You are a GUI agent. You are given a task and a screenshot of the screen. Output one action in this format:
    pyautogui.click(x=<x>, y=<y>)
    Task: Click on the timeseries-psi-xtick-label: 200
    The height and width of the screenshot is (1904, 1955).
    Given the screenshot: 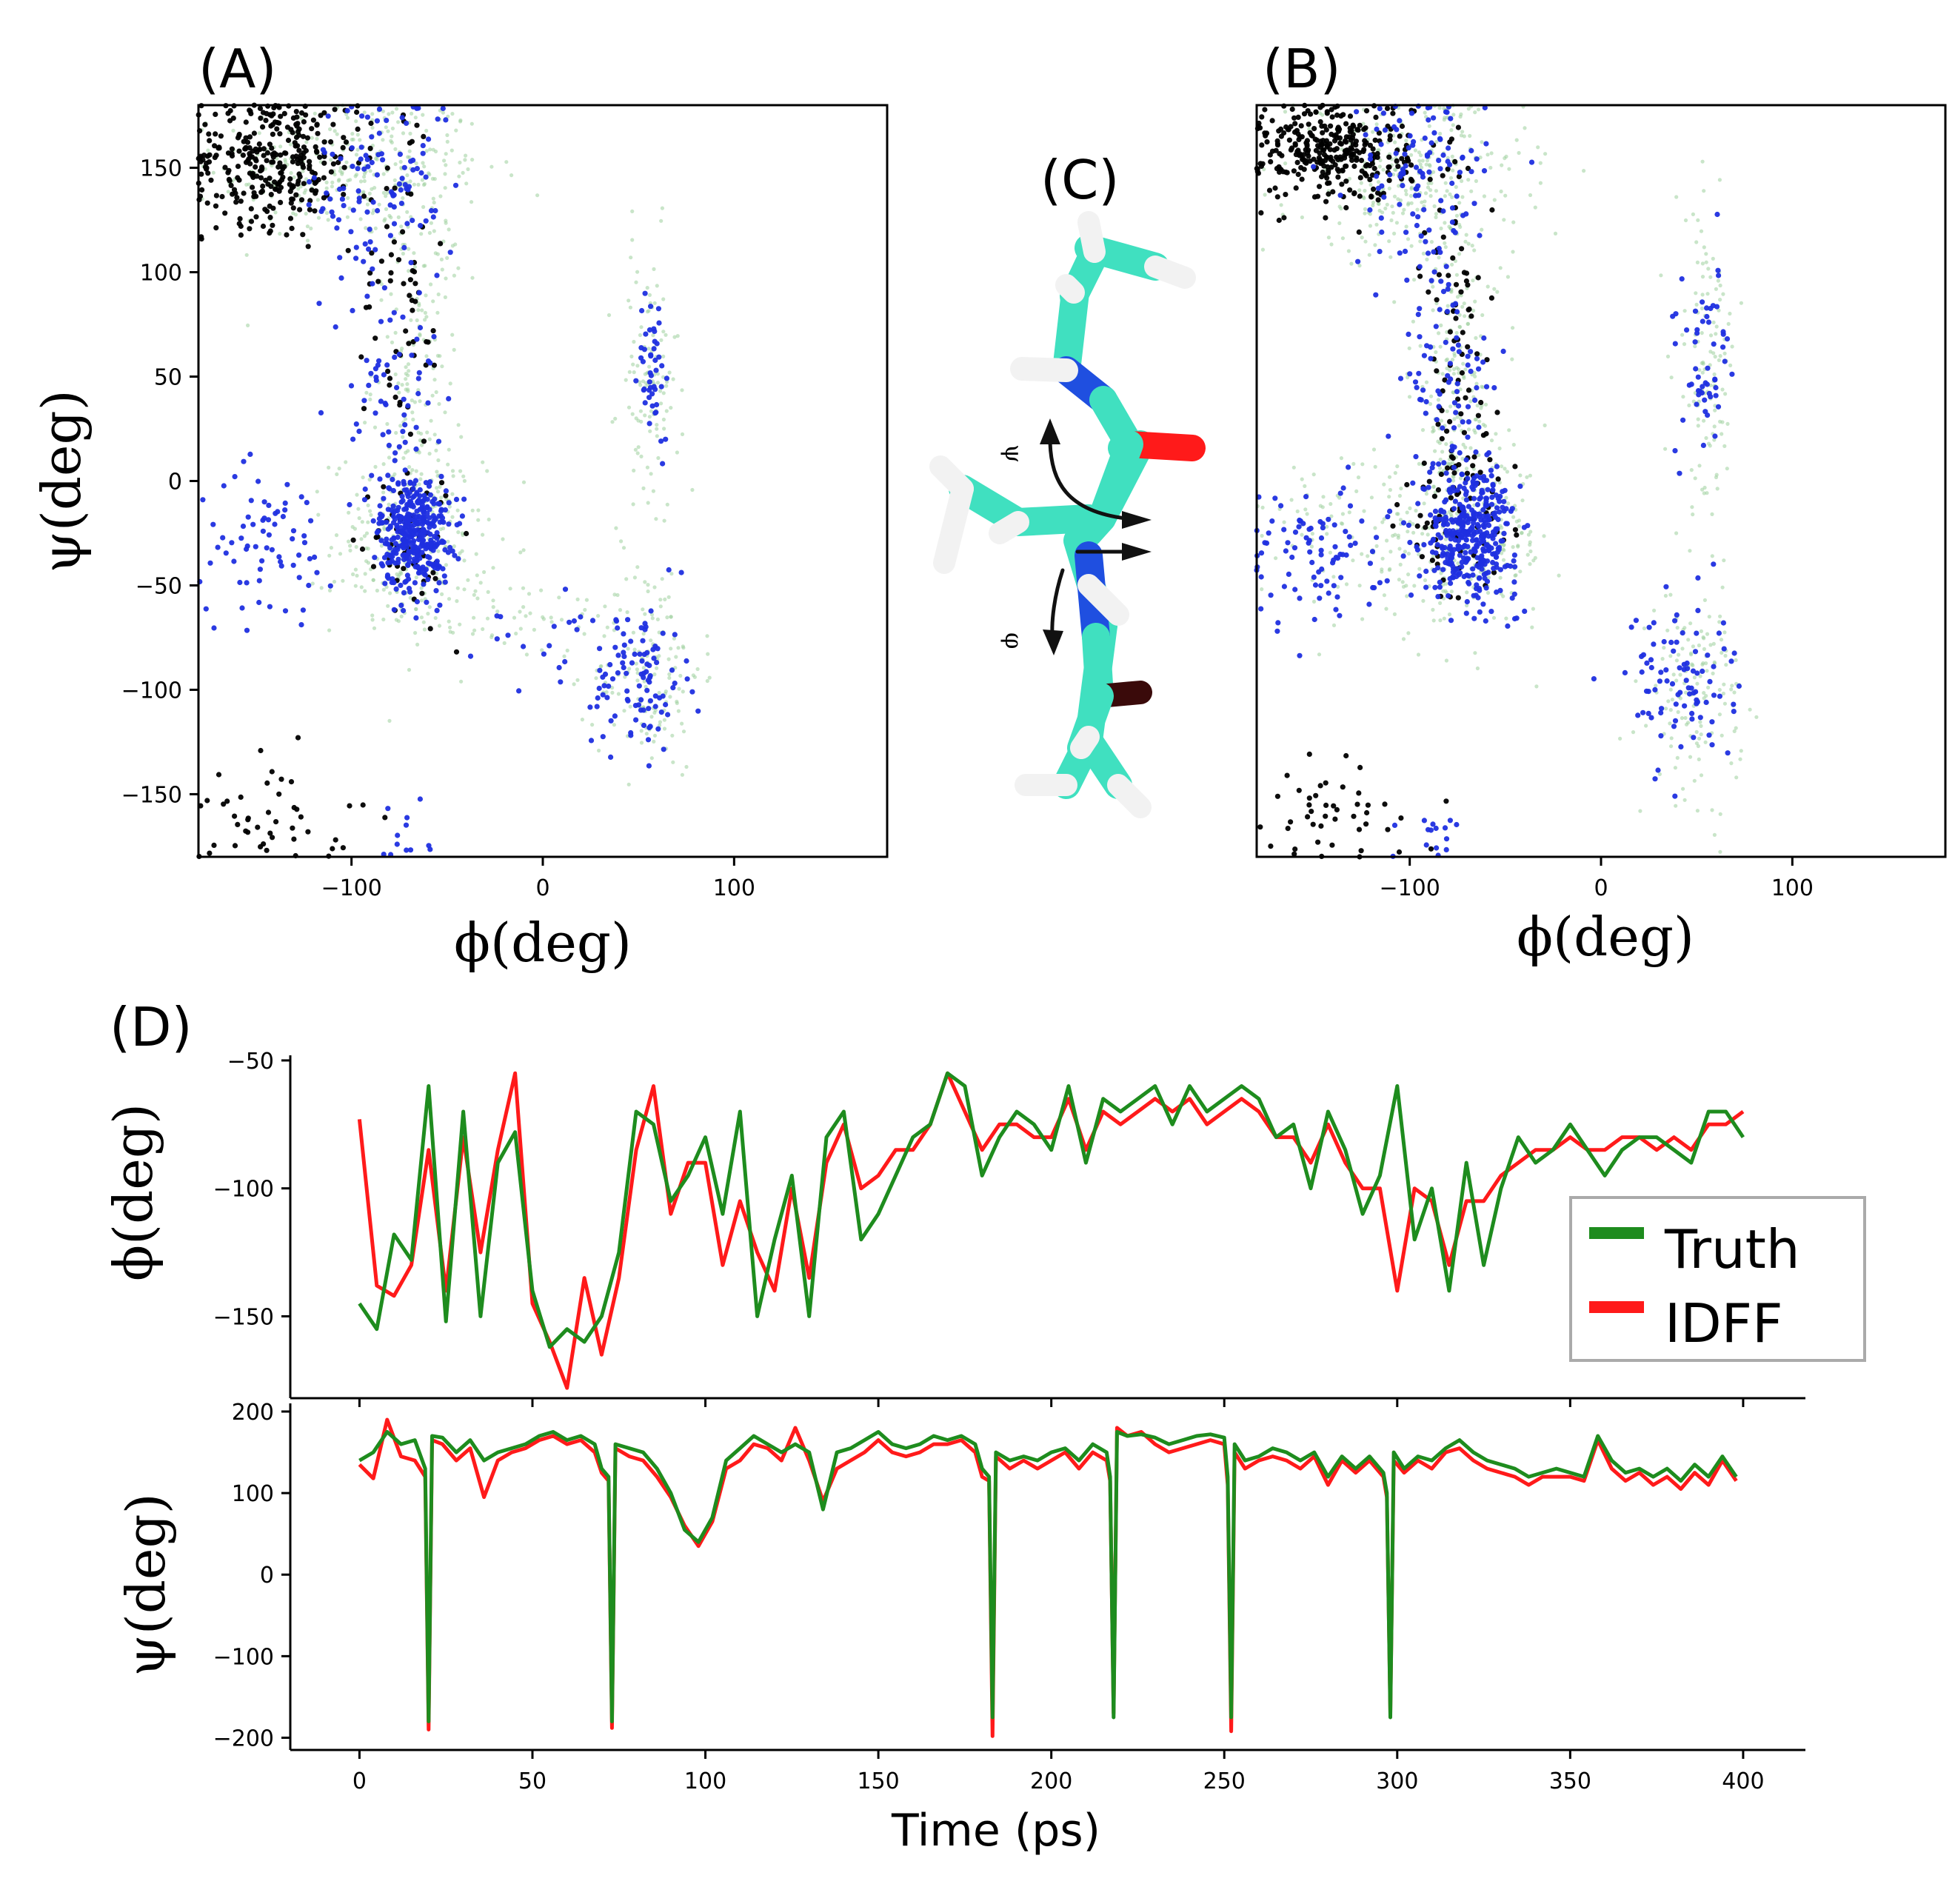 What is the action you would take?
    pyautogui.click(x=1051, y=1781)
    